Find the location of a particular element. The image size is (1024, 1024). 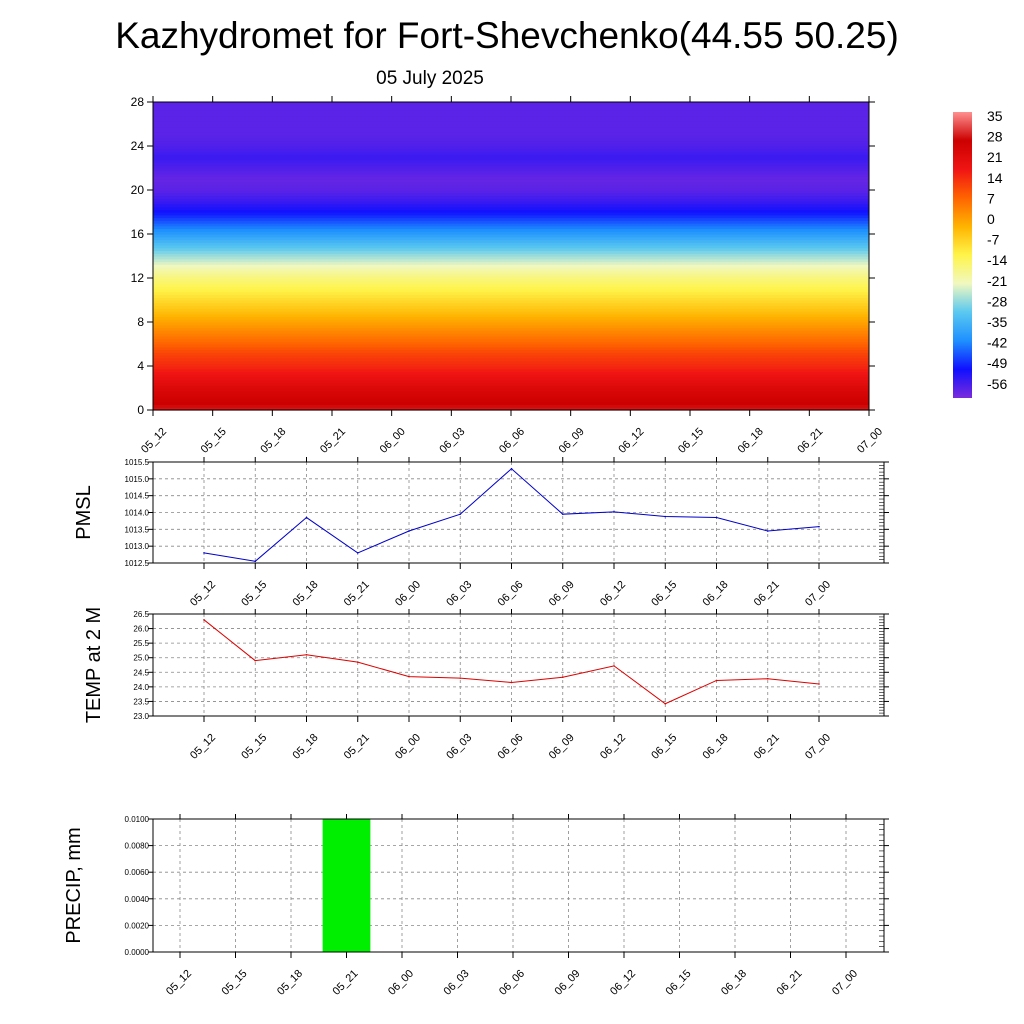

x-tick-label: 06_09 is located at coordinates (572, 441).